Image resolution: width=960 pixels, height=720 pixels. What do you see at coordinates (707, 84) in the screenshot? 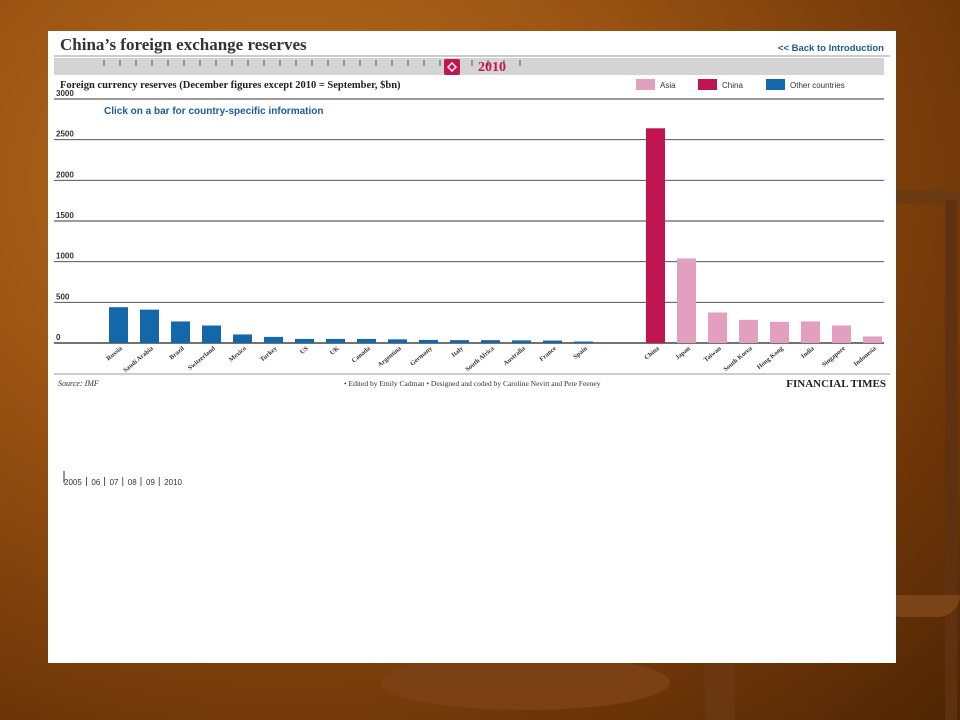
I see `legend-china-swatch` at bounding box center [707, 84].